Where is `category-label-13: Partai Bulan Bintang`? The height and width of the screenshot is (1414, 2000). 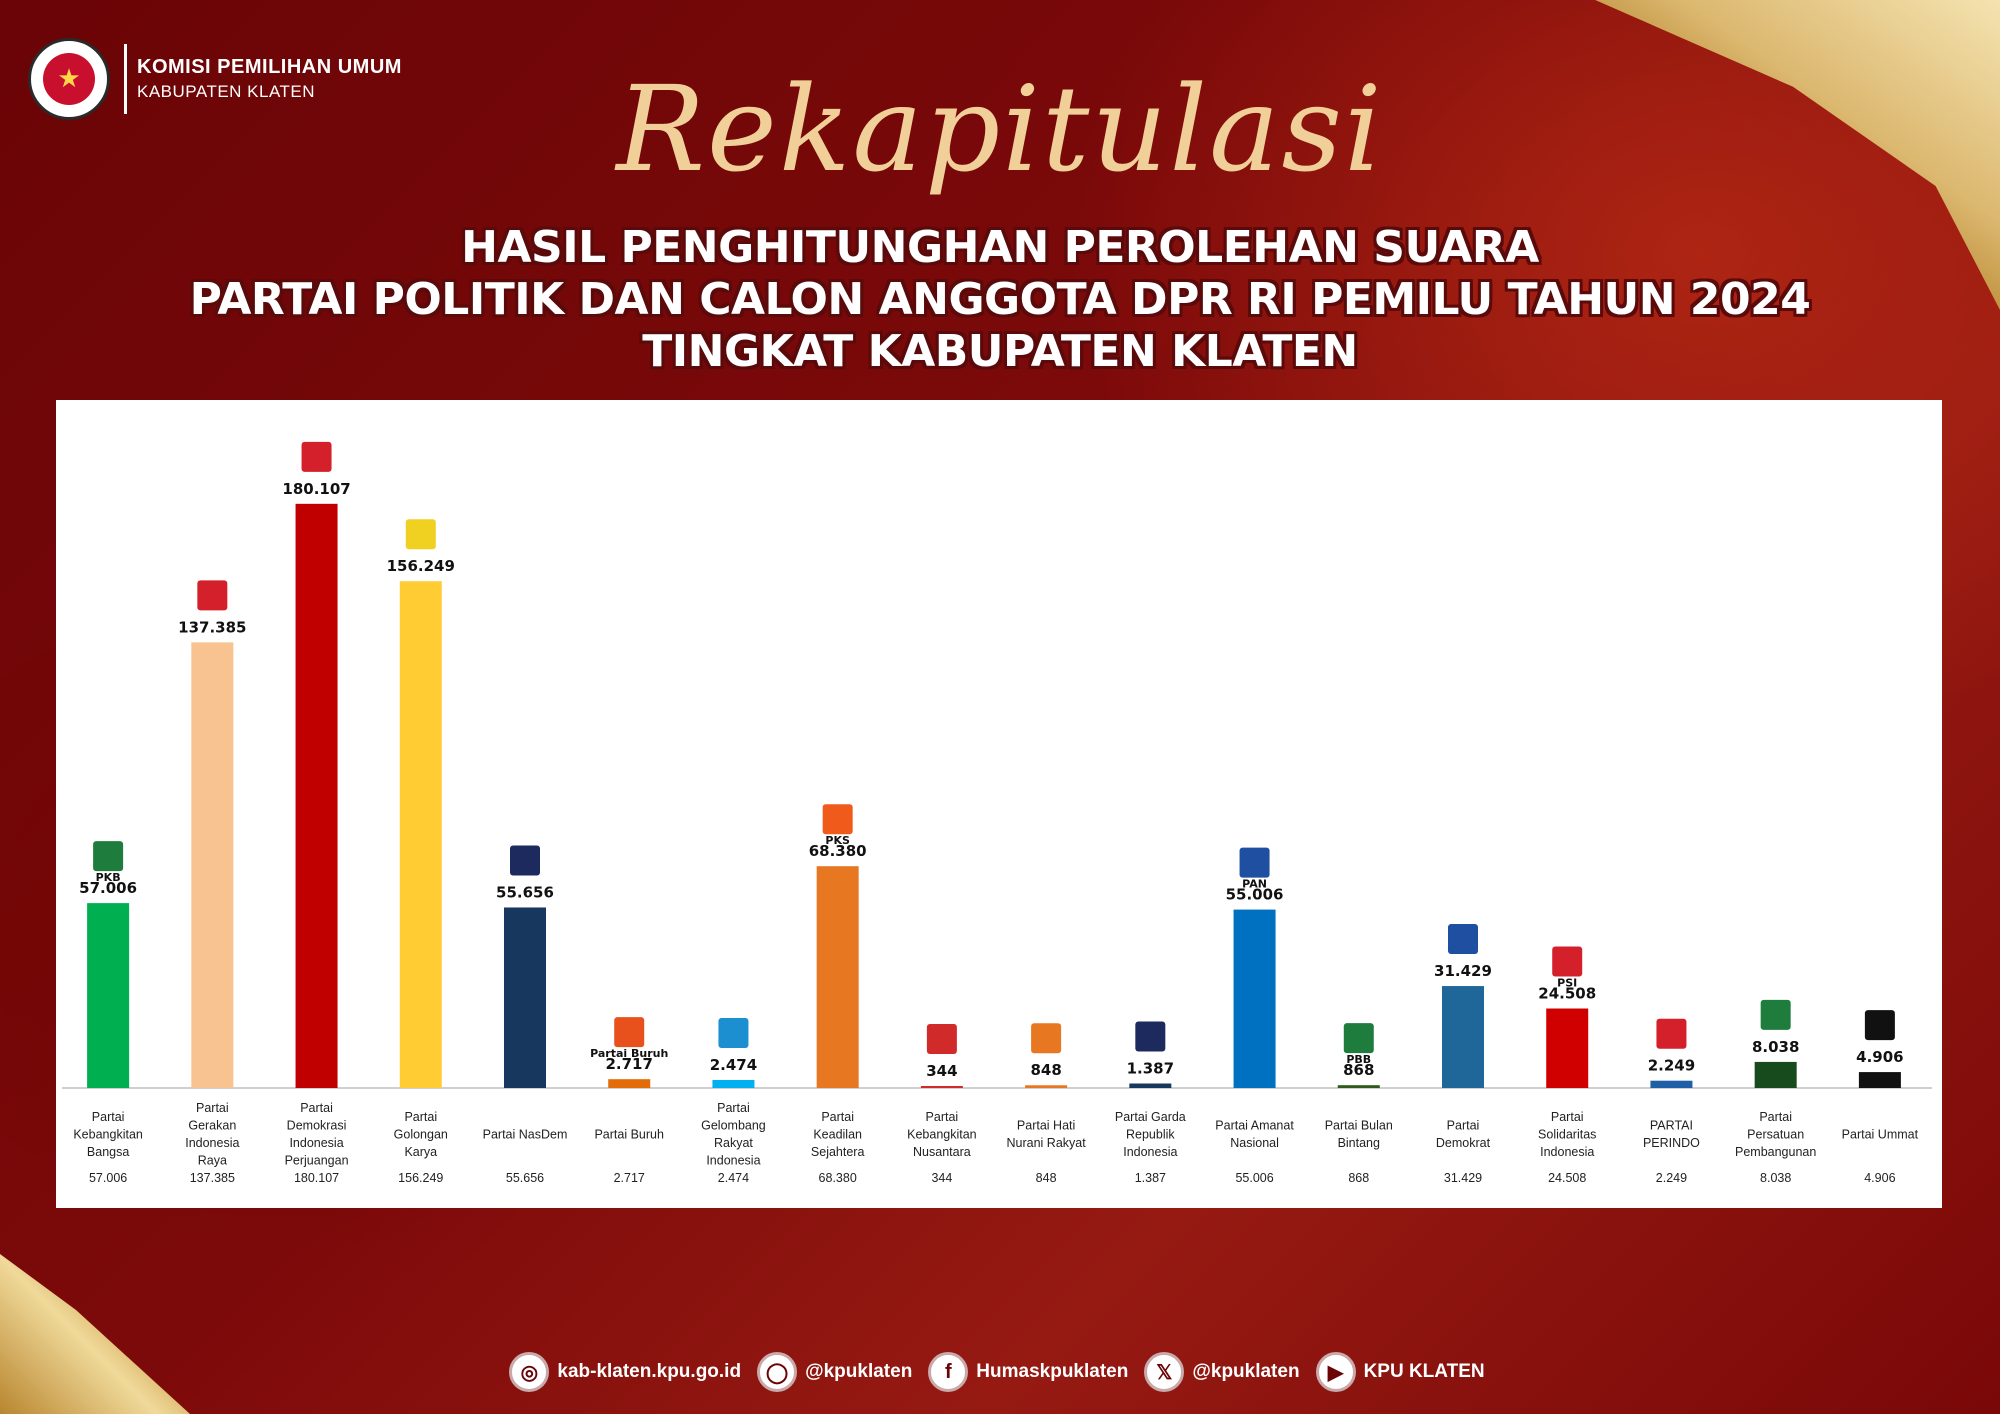
category-label-13: Partai Bulan Bintang is located at coordinates (1359, 1135).